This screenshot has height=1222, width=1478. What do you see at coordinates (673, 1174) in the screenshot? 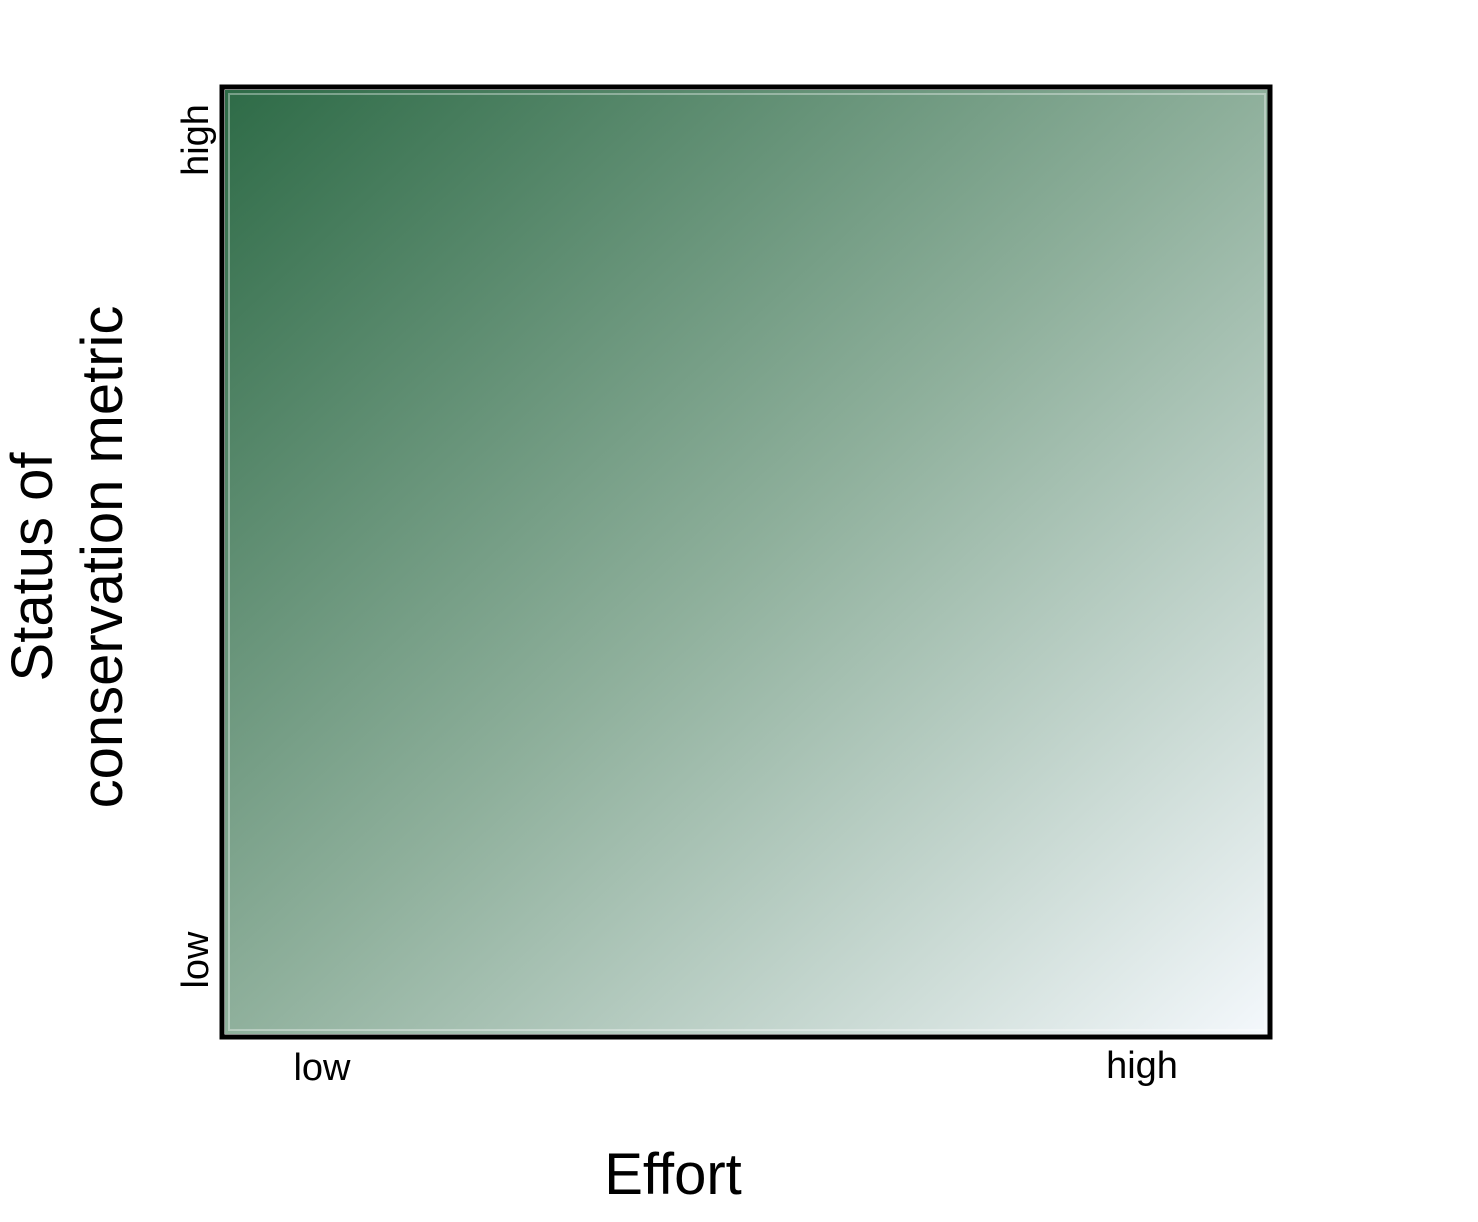
I see `x-axis-title: Effort` at bounding box center [673, 1174].